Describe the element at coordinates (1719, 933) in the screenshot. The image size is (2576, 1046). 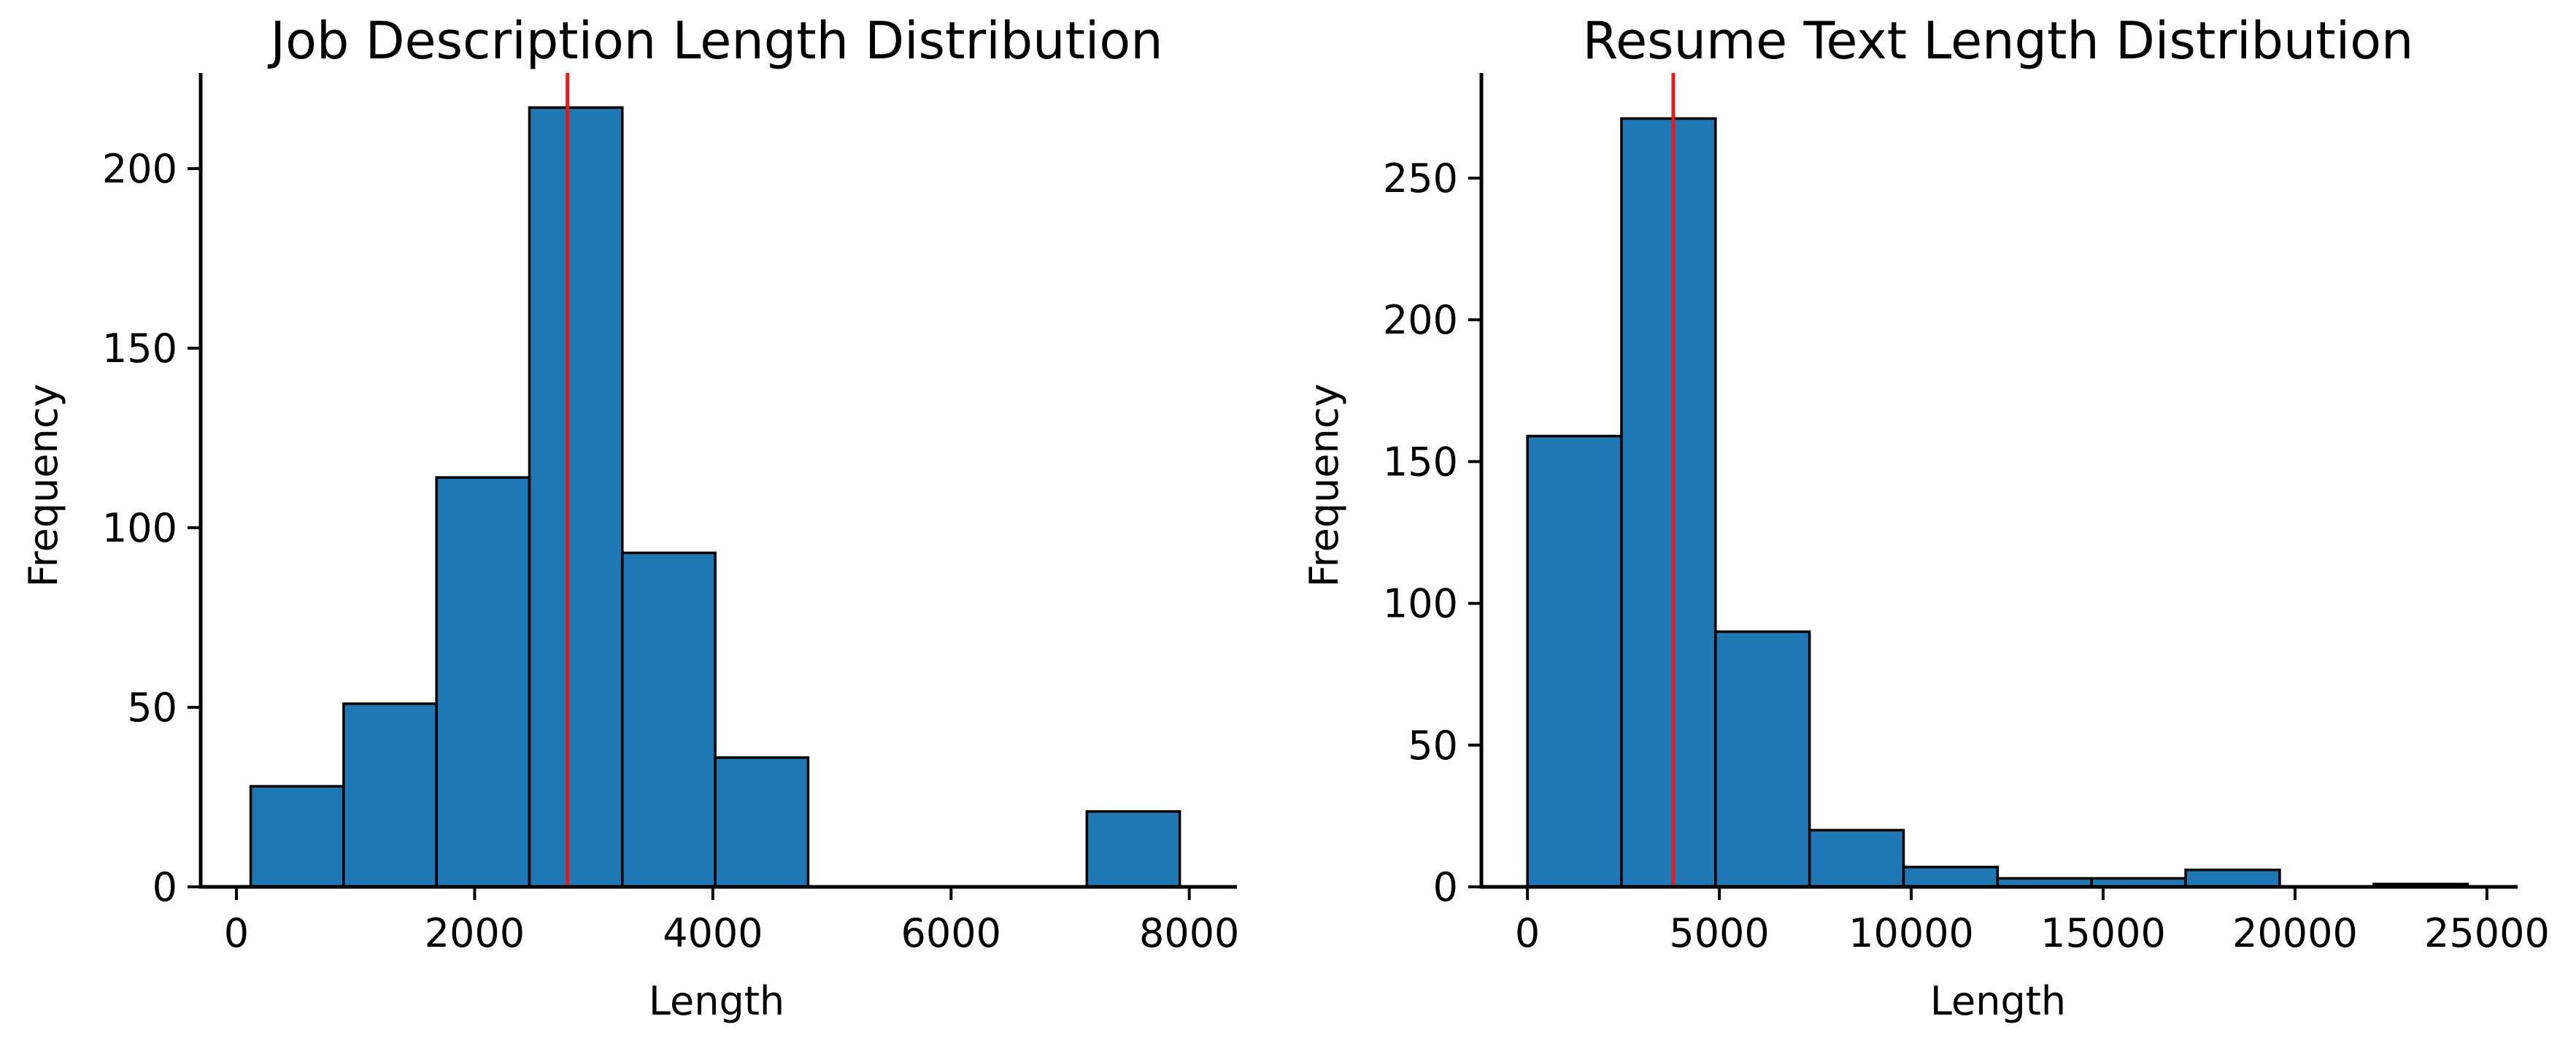
I see `x-tick-label: 5000` at that location.